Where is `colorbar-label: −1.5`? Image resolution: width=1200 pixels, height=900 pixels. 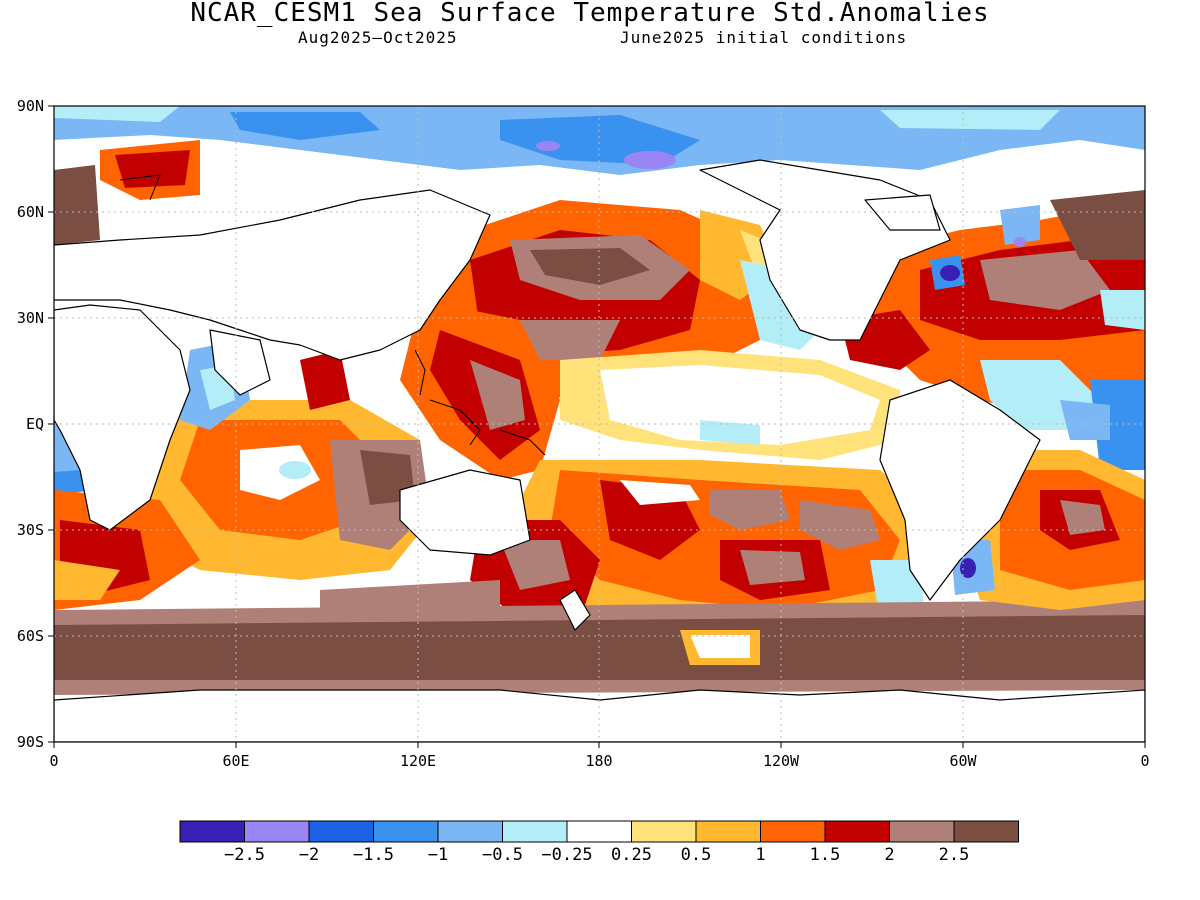 colorbar-label: −1.5 is located at coordinates (373, 855).